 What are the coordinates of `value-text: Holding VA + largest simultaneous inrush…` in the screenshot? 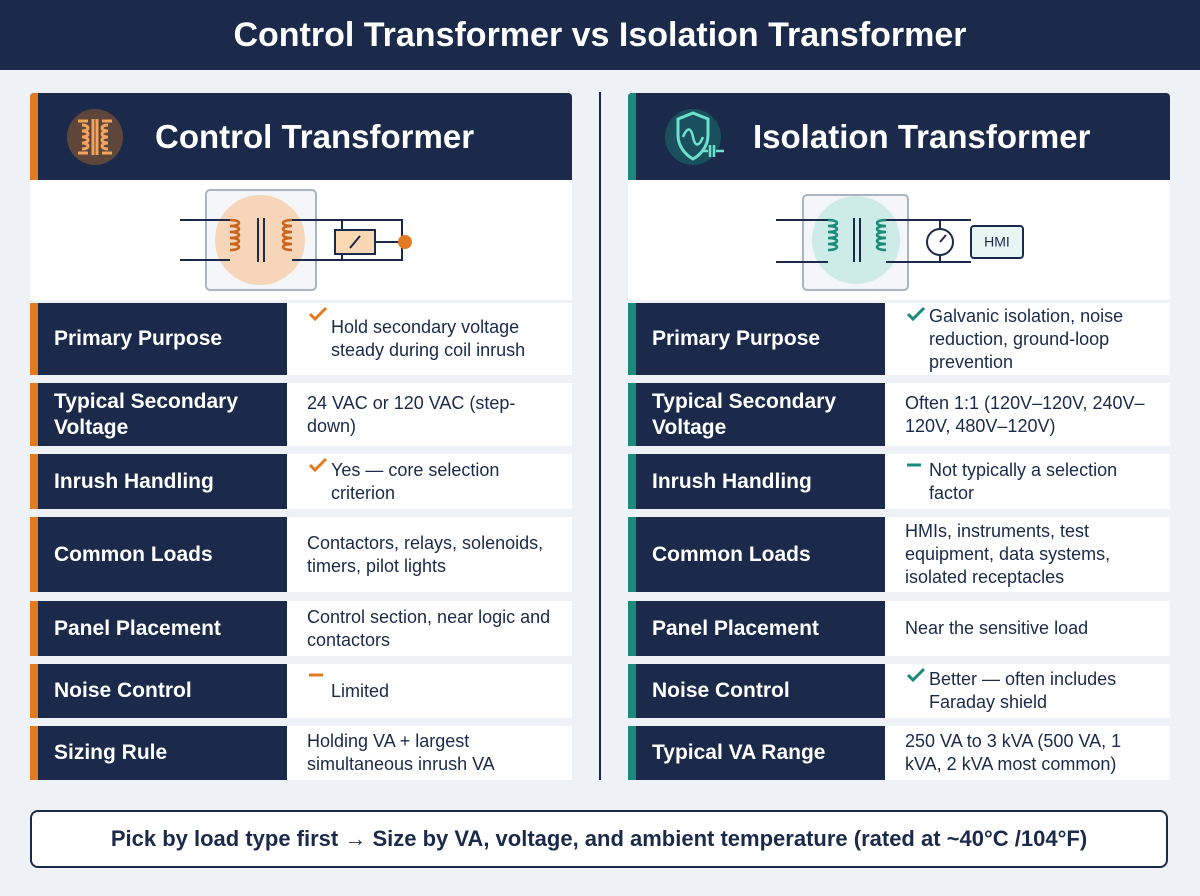 It's located at (401, 752).